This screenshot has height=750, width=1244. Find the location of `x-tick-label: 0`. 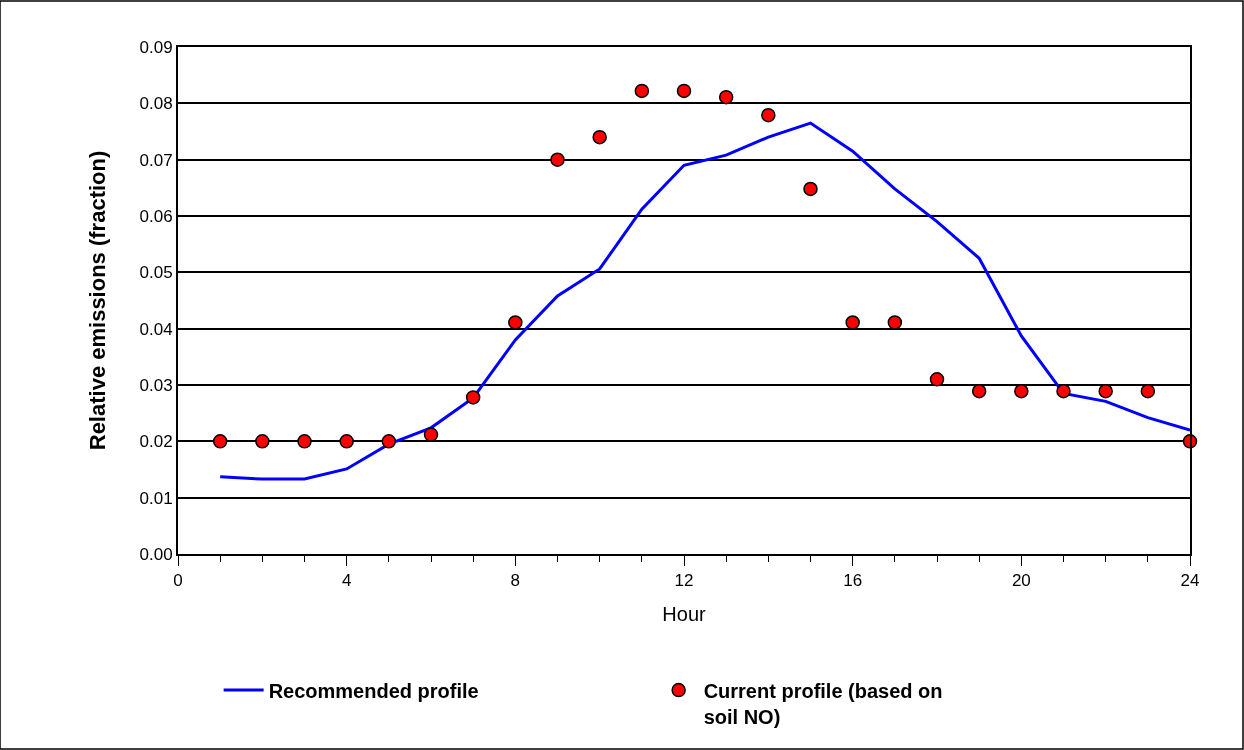

x-tick-label: 0 is located at coordinates (178, 581).